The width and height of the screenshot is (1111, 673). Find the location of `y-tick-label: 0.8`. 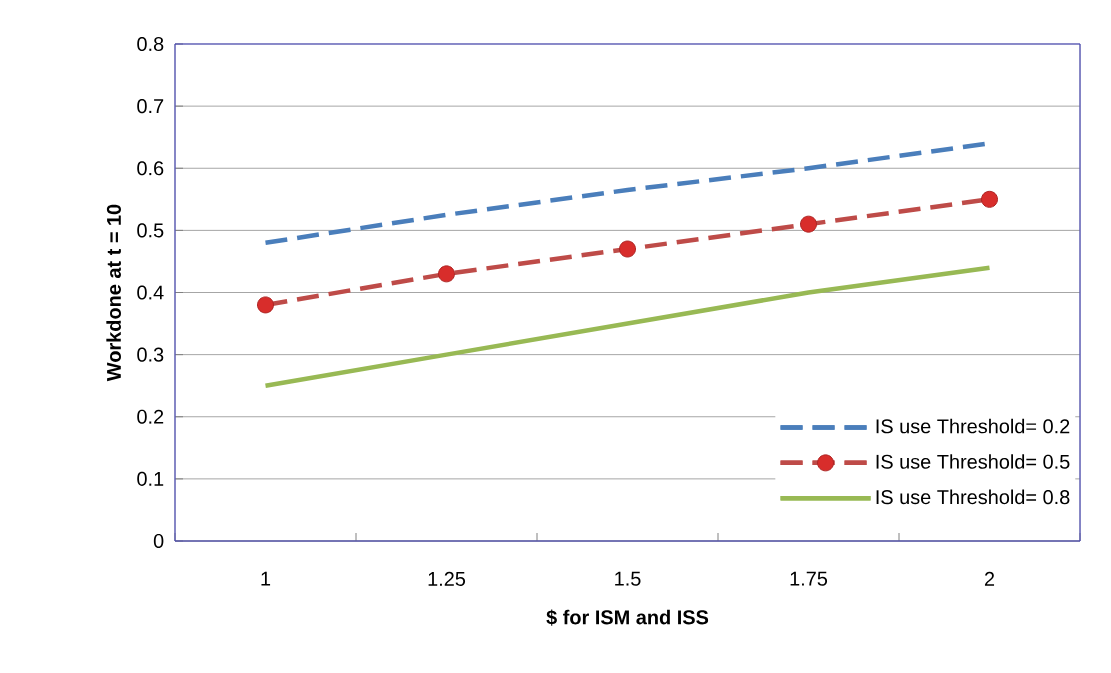

y-tick-label: 0.8 is located at coordinates (150, 44).